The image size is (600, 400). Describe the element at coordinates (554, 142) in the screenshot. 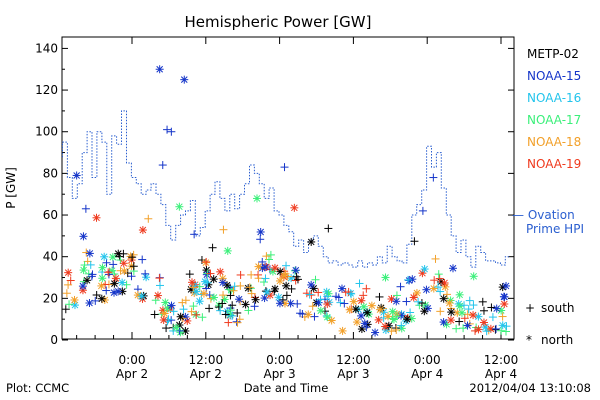

I see `legend-item: NOAA-18` at that location.